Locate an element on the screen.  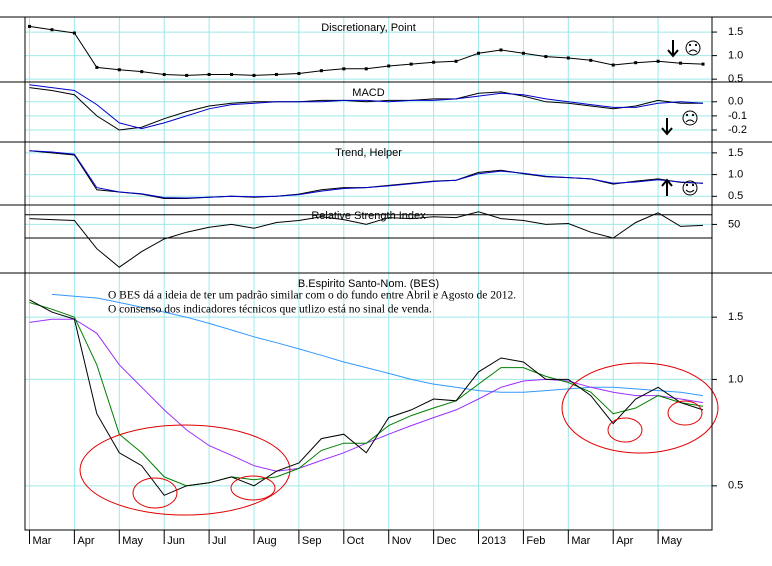
signals is located at coordinates (681, 118).